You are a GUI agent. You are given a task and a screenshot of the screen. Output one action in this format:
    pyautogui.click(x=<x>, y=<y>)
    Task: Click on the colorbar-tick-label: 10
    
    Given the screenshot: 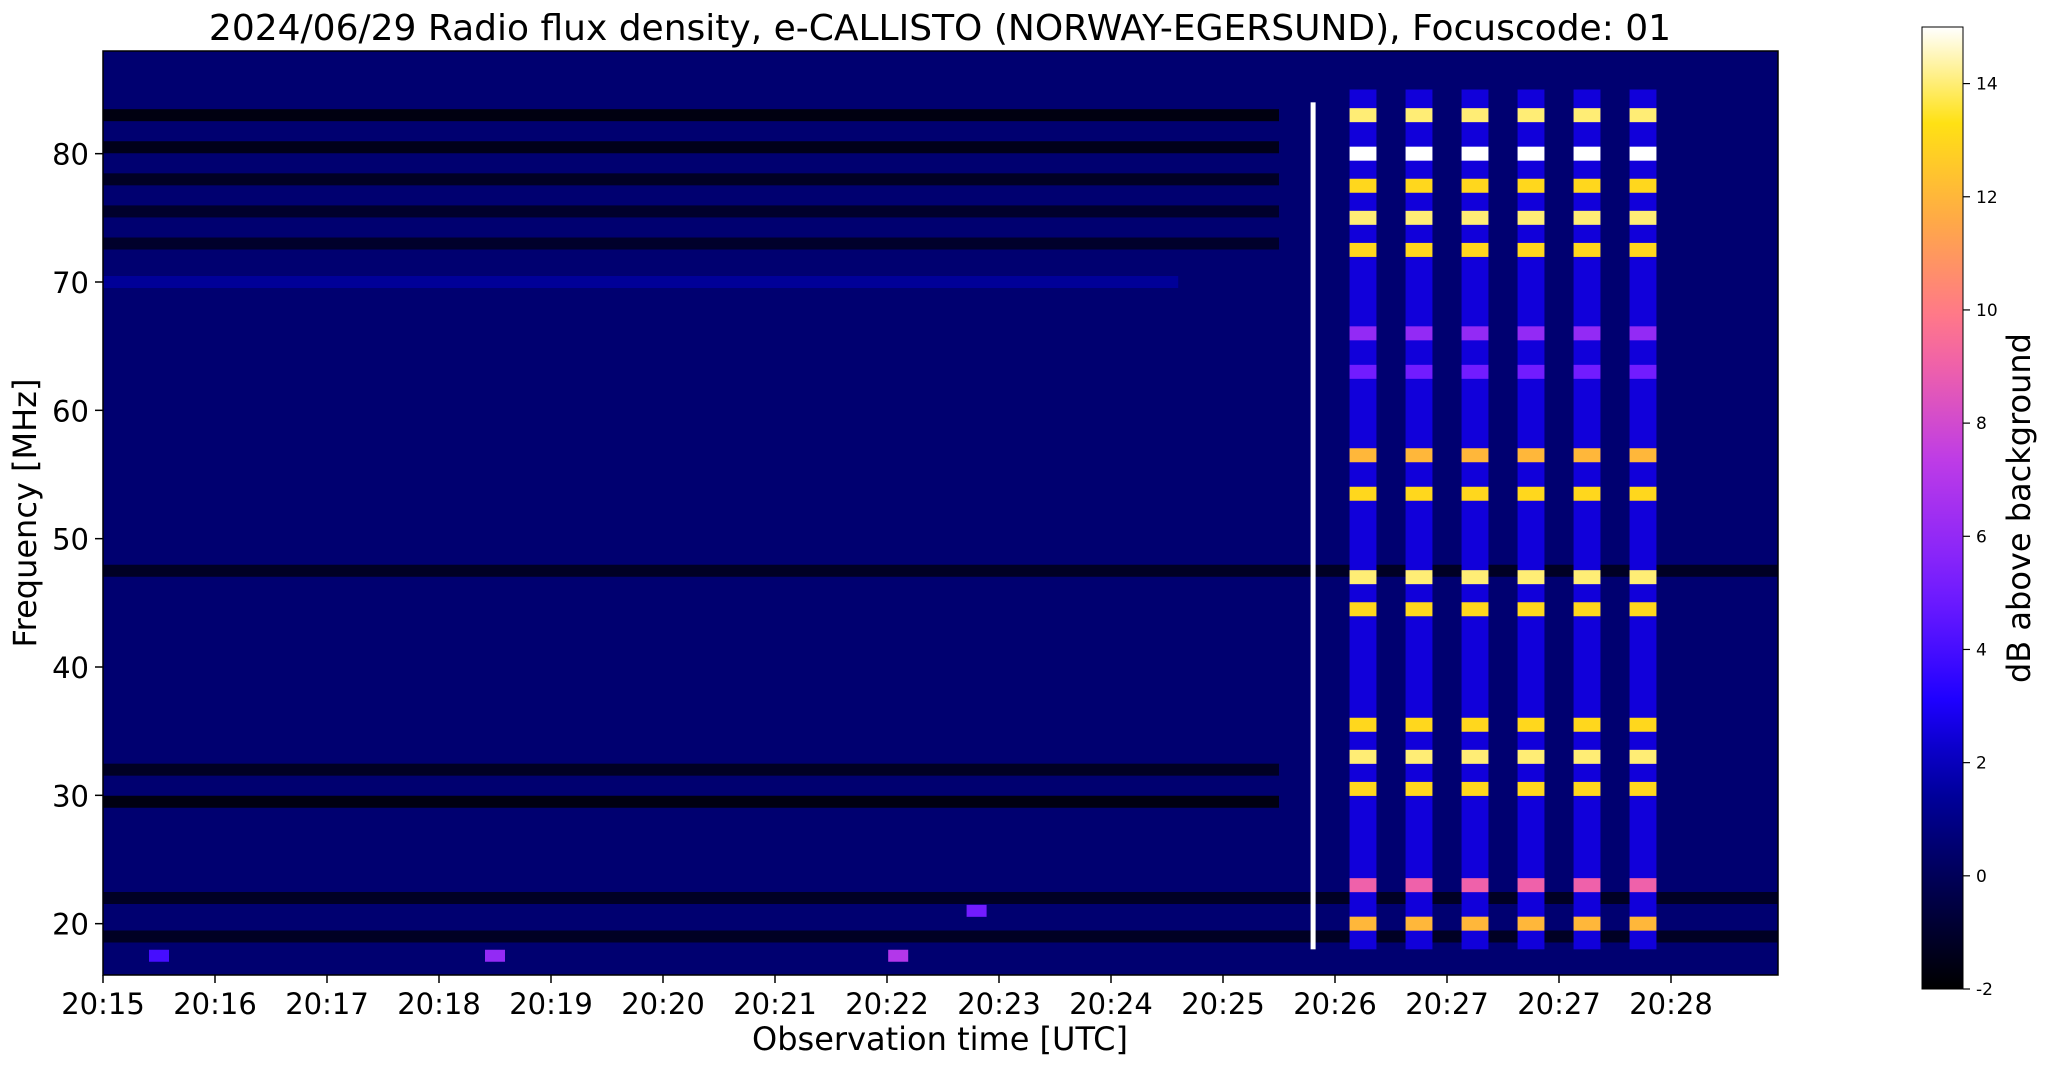 What is the action you would take?
    pyautogui.click(x=1987, y=311)
    